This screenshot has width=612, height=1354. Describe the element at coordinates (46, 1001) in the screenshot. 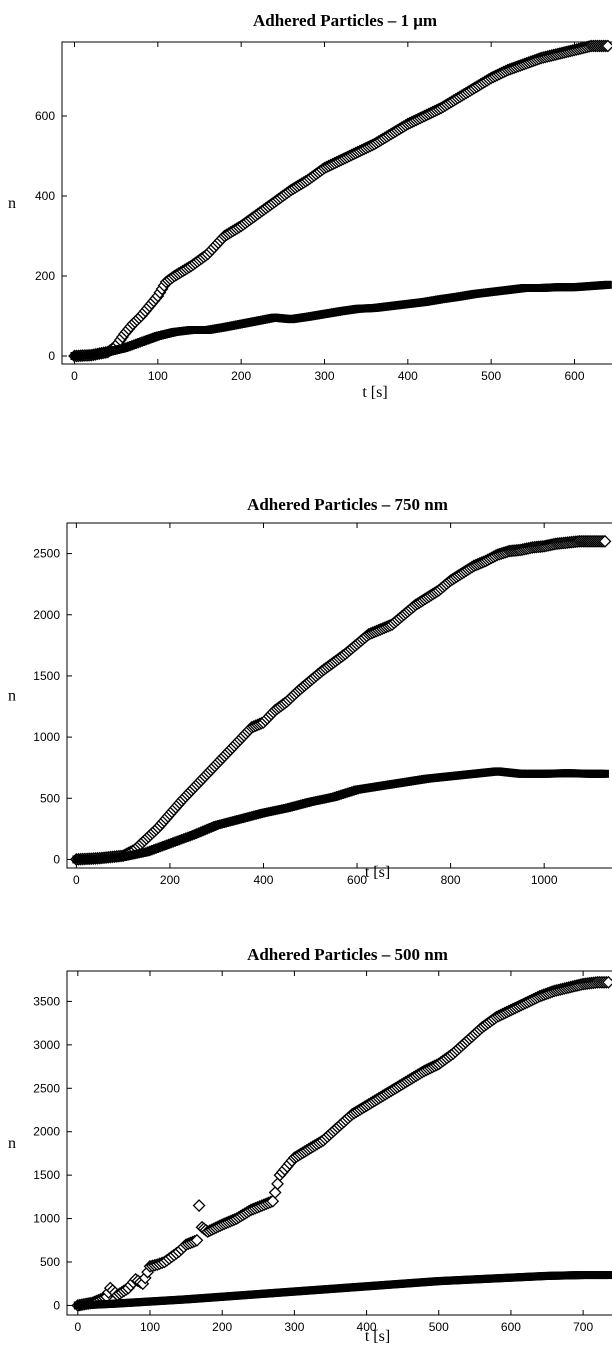

I see `y-tick-label: 3500` at that location.